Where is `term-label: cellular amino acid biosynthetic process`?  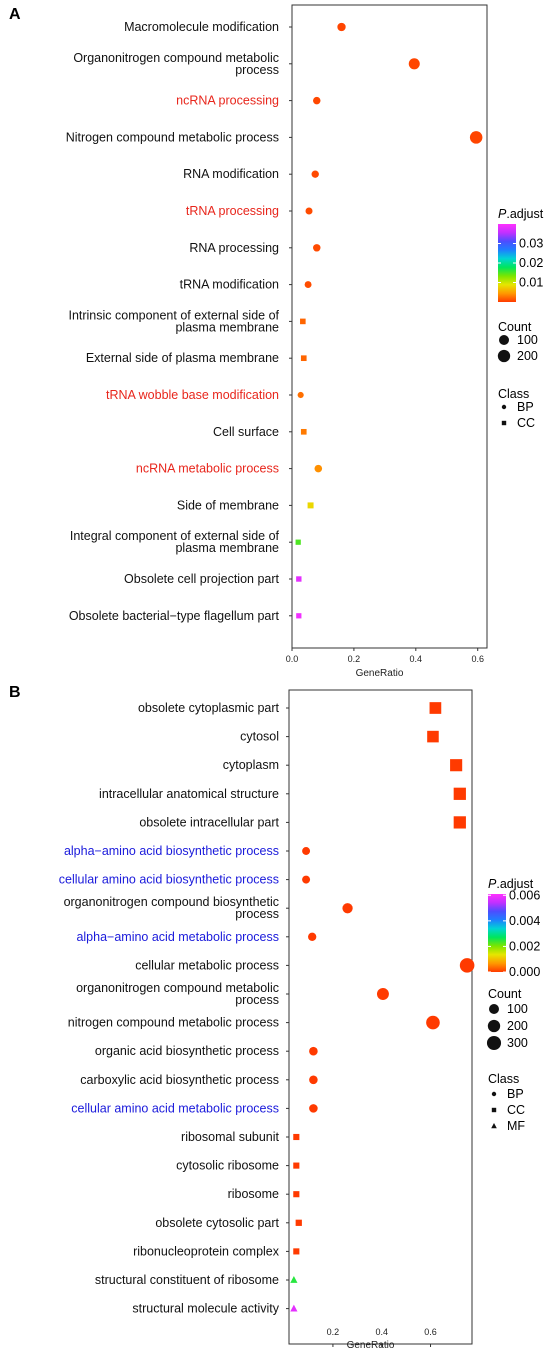 term-label: cellular amino acid biosynthetic process is located at coordinates (169, 880).